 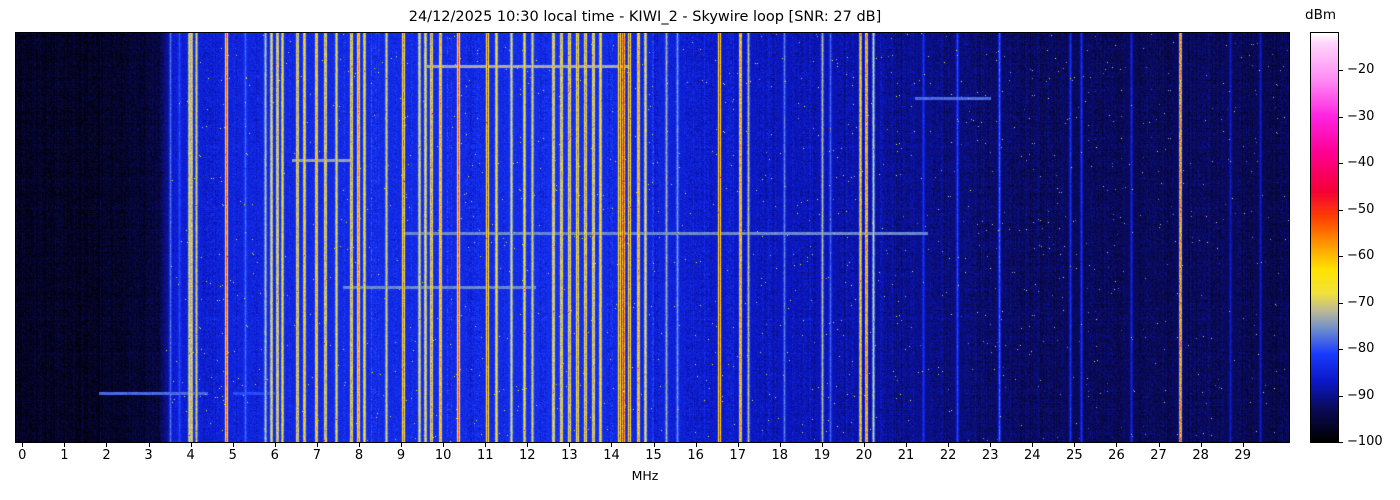 What do you see at coordinates (64, 455) in the screenshot?
I see `x-tick-label: 1` at bounding box center [64, 455].